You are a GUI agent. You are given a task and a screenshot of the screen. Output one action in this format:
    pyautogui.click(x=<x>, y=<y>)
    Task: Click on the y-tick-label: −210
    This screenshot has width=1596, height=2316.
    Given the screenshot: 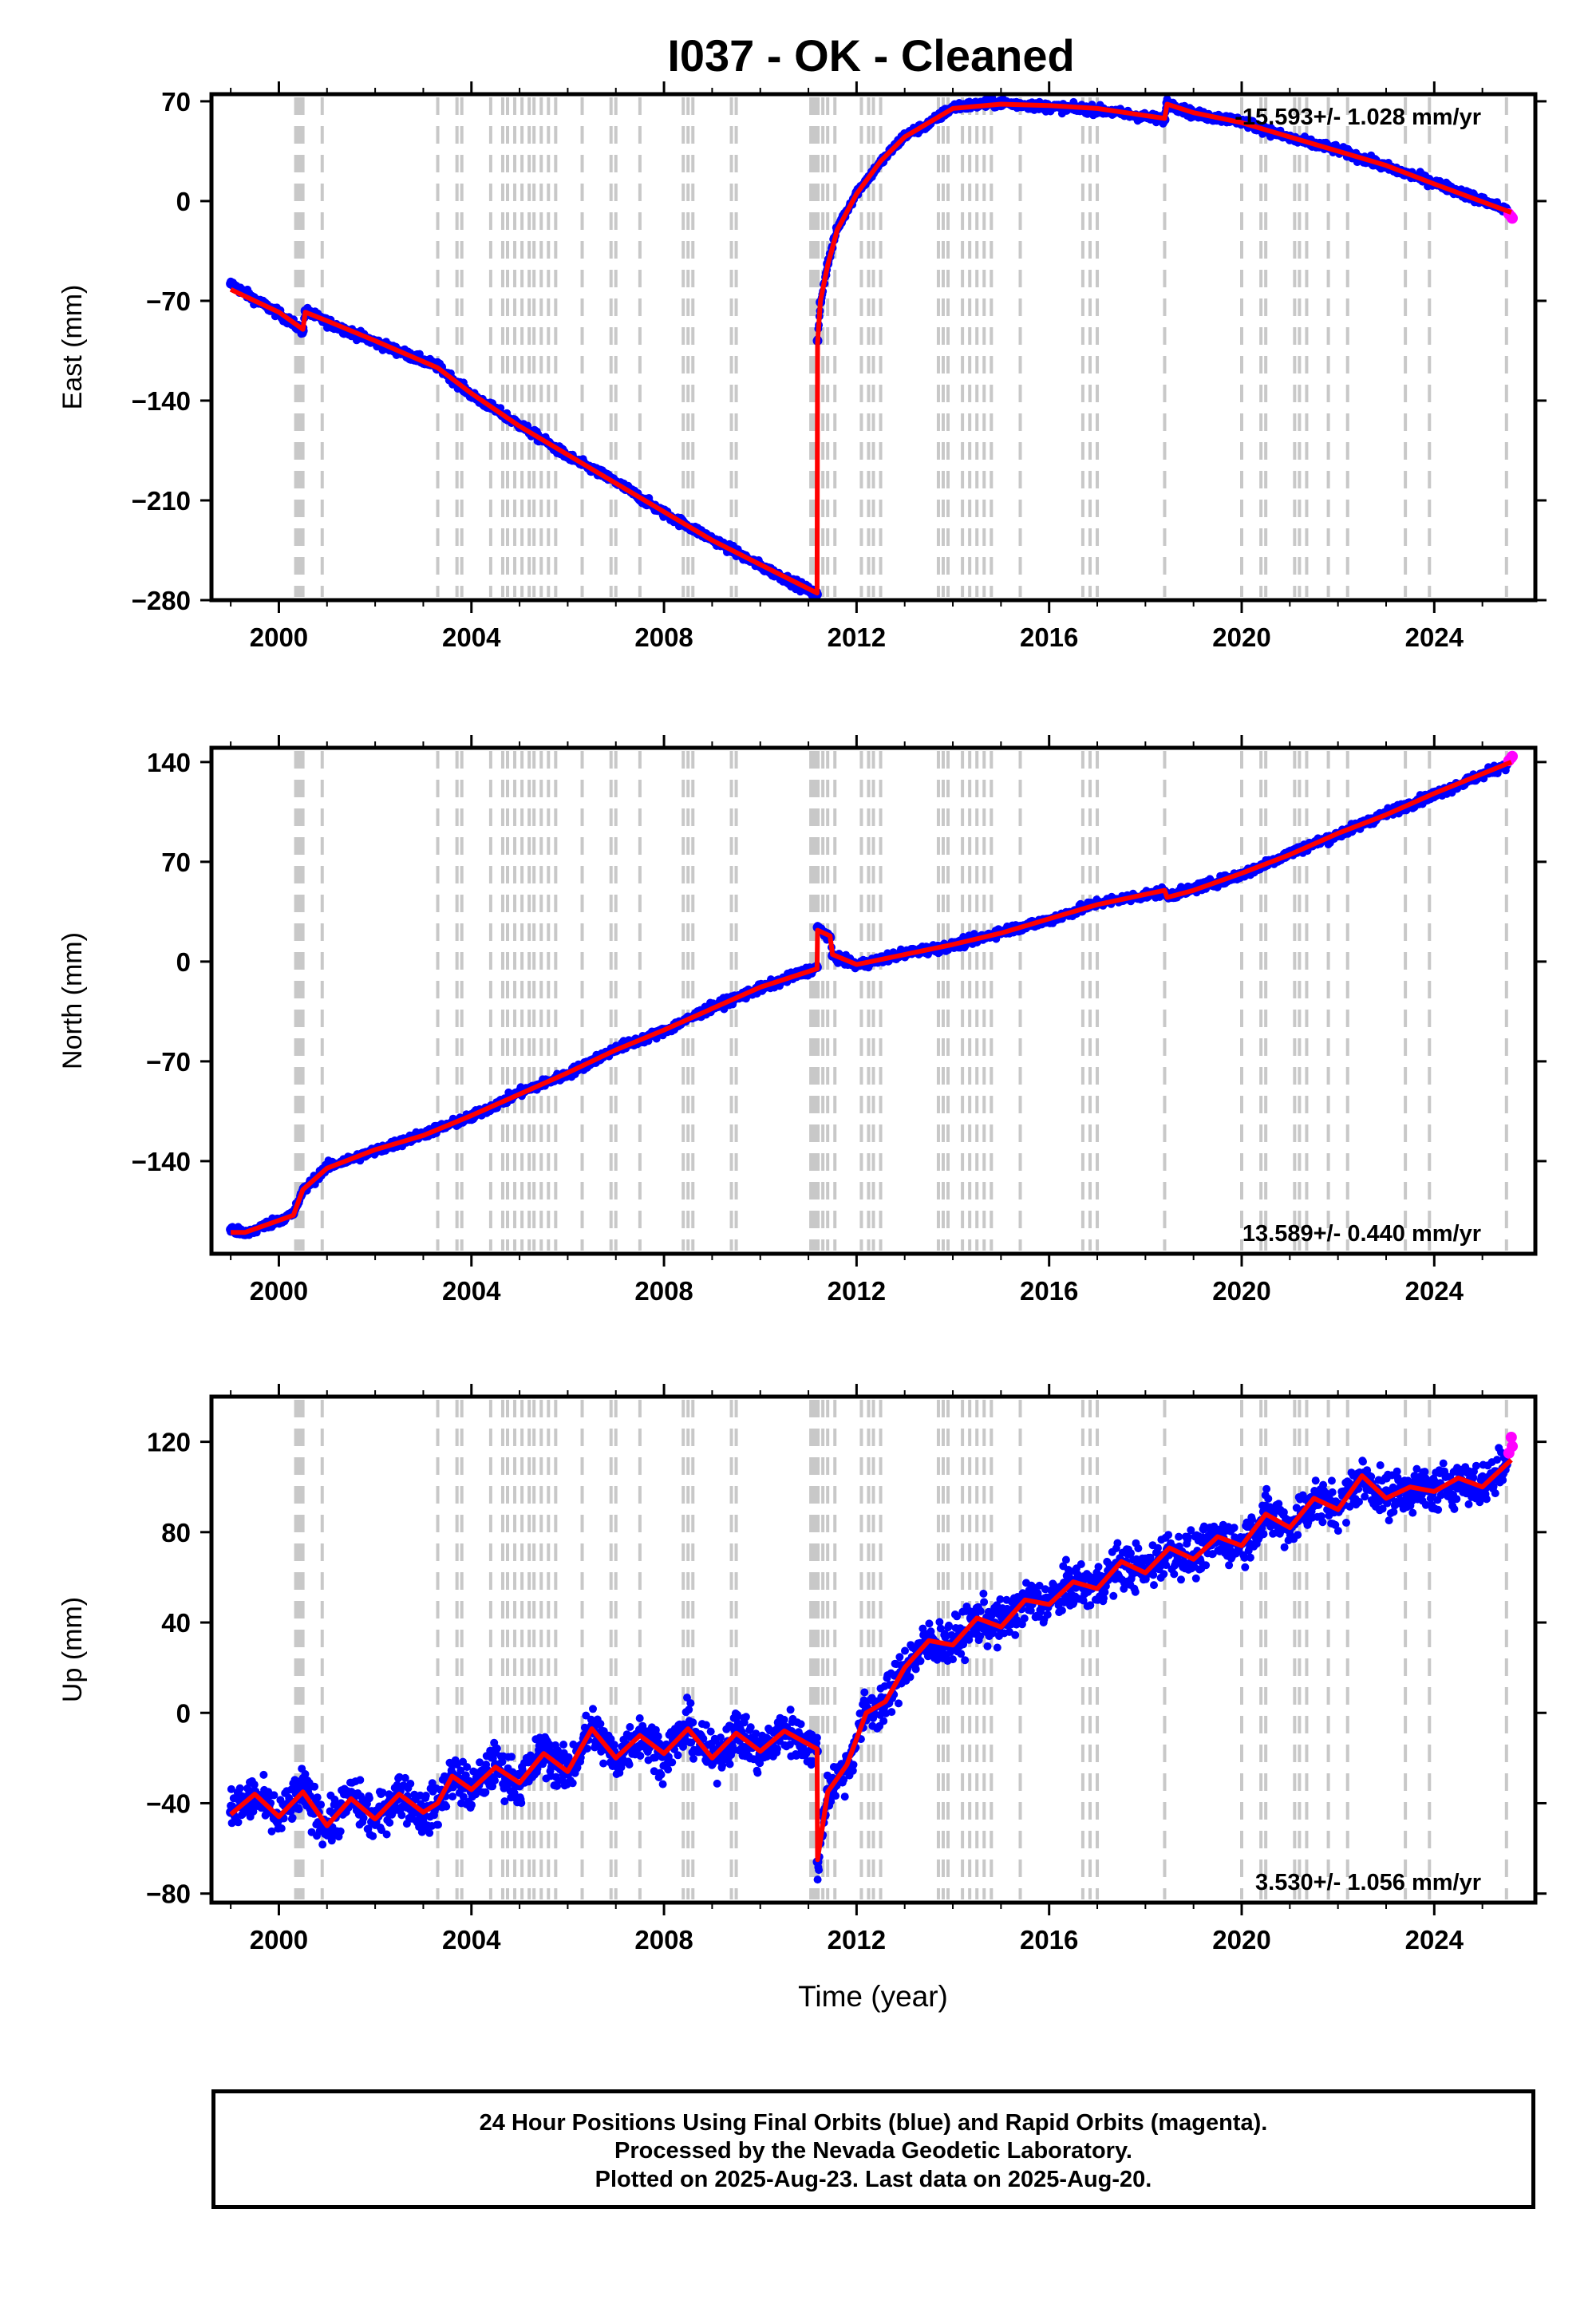 What is the action you would take?
    pyautogui.click(x=161, y=501)
    